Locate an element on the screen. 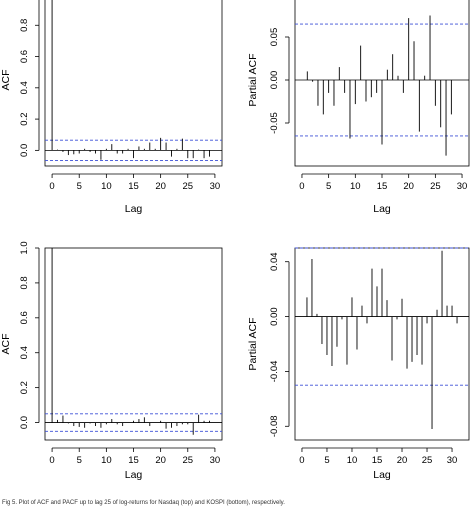 The width and height of the screenshot is (474, 509). y-tick-label: 0.04 is located at coordinates (274, 261).